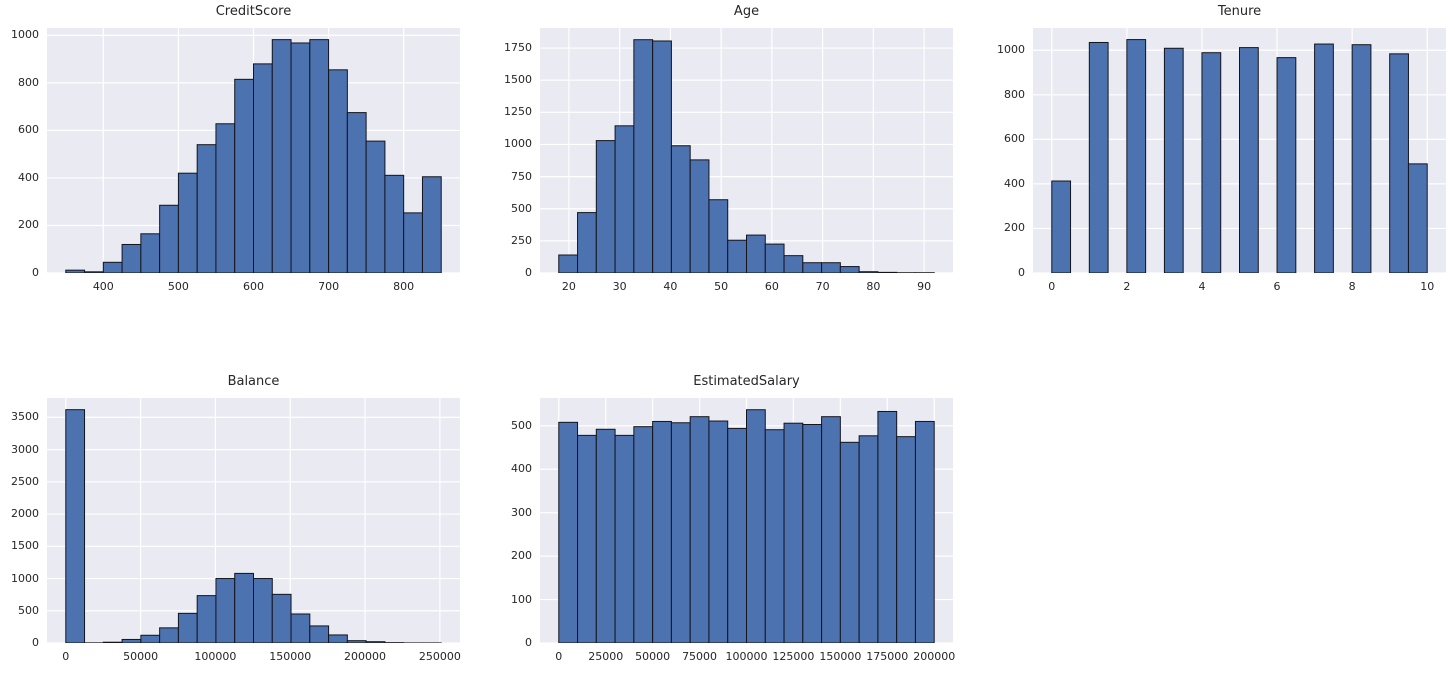  Describe the element at coordinates (619, 286) in the screenshot. I see `x-tick-label: 30` at that location.